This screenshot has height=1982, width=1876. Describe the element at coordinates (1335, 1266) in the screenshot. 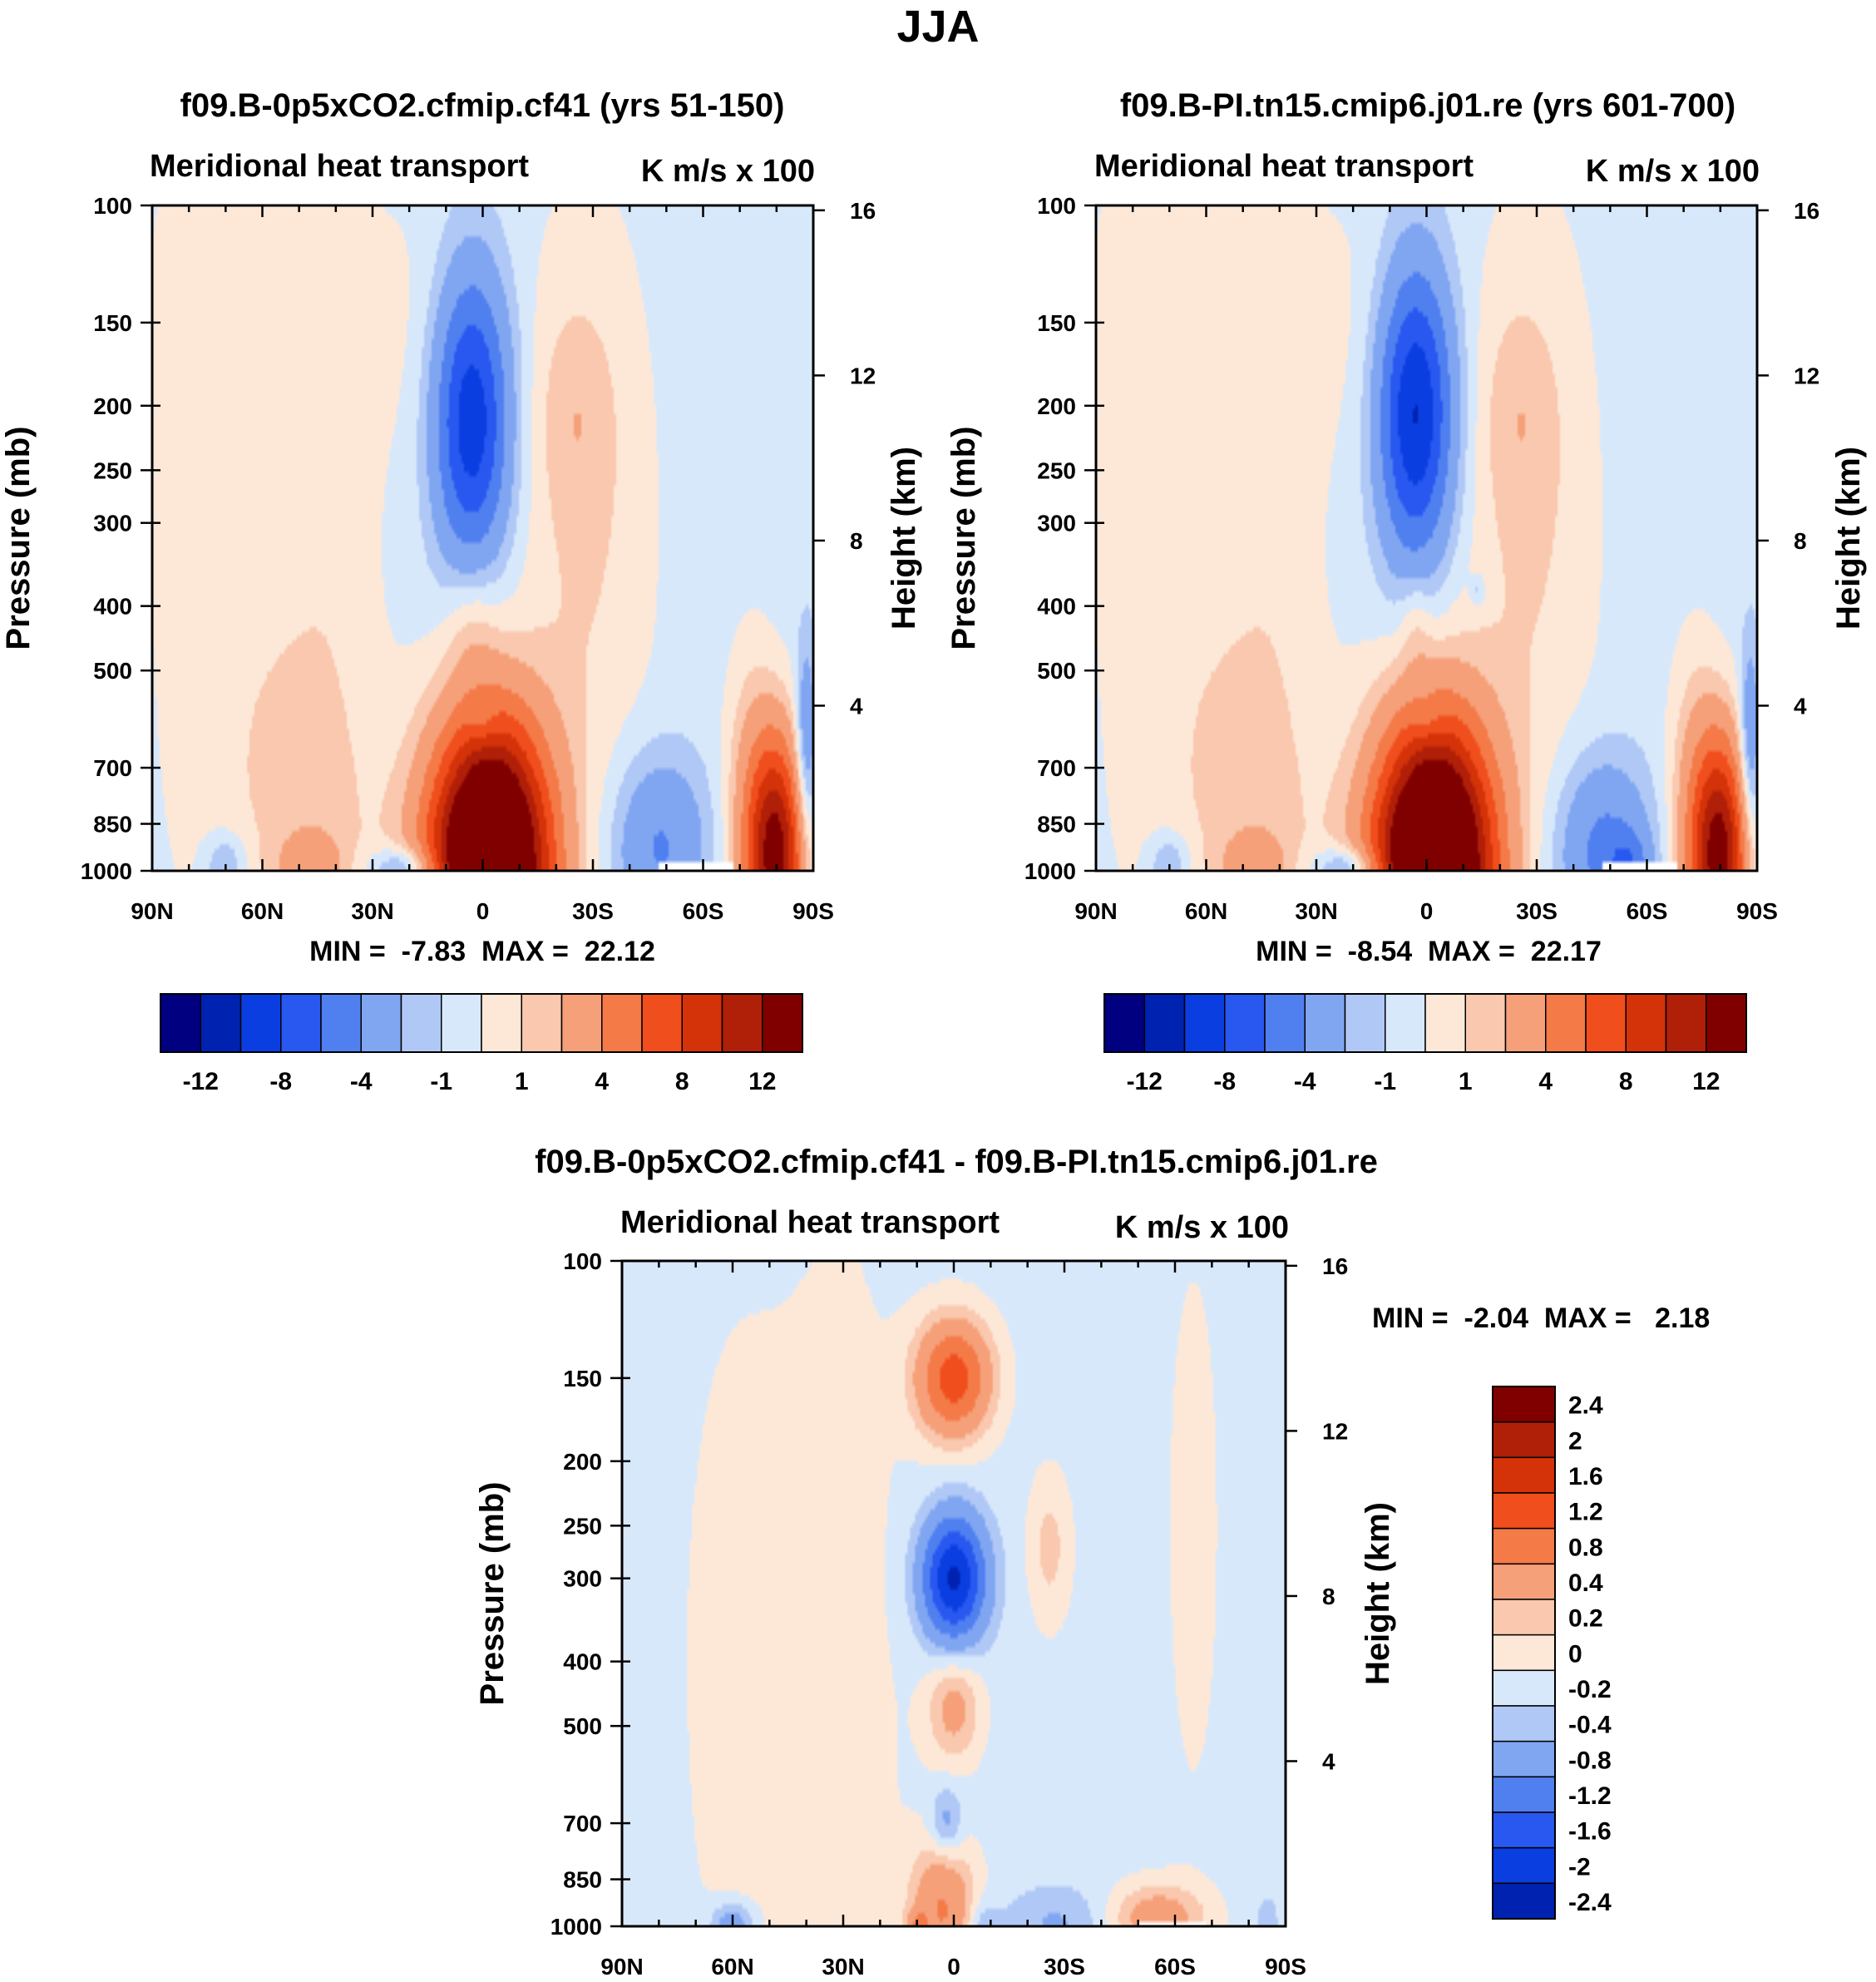

I see `height-tick-label: 16` at that location.